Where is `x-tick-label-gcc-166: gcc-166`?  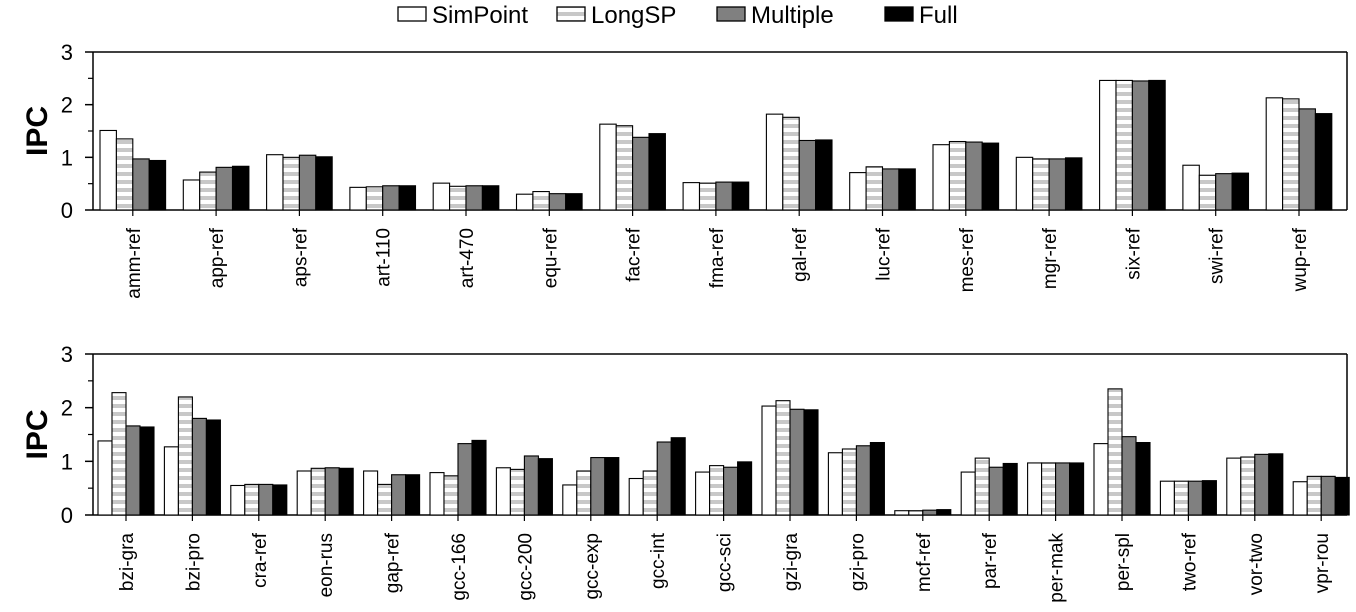
x-tick-label-gcc-166: gcc-166 is located at coordinates (459, 567).